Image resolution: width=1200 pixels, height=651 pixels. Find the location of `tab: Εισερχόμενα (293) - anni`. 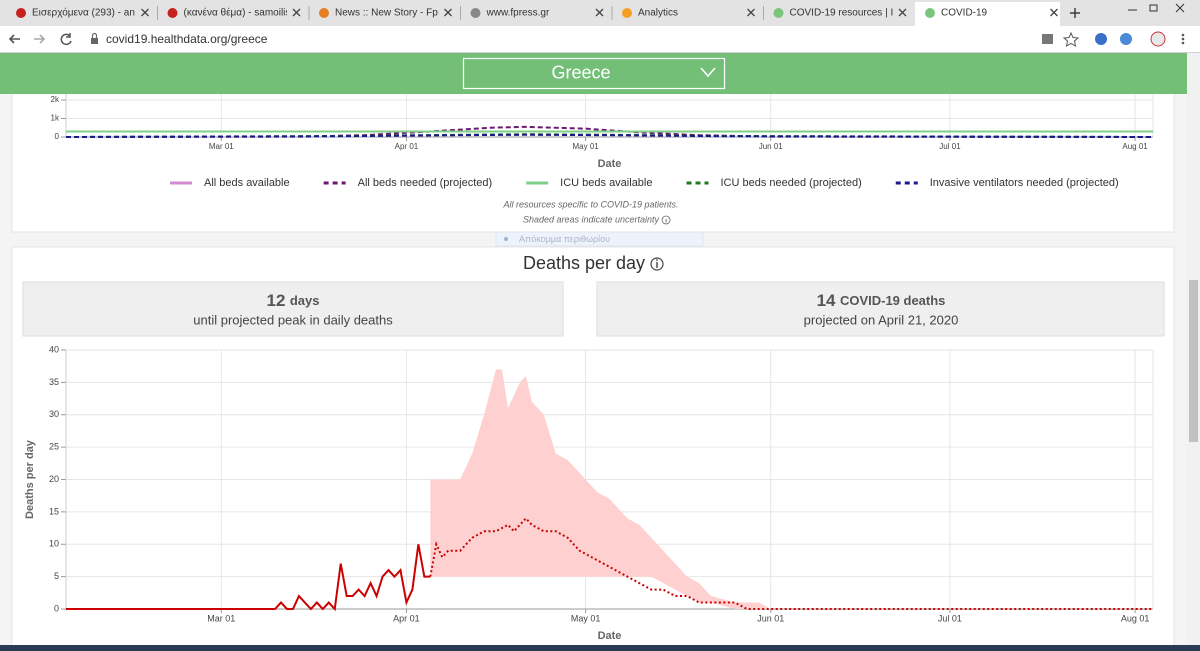

tab: Εισερχόμενα (293) - anni is located at coordinates (87, 13).